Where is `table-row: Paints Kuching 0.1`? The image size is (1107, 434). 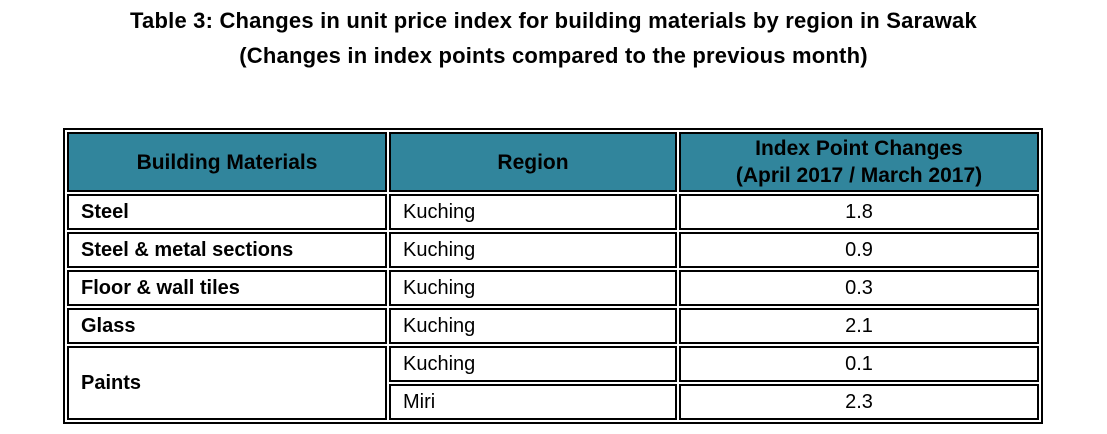
table-row: Paints Kuching 0.1 is located at coordinates (553, 383).